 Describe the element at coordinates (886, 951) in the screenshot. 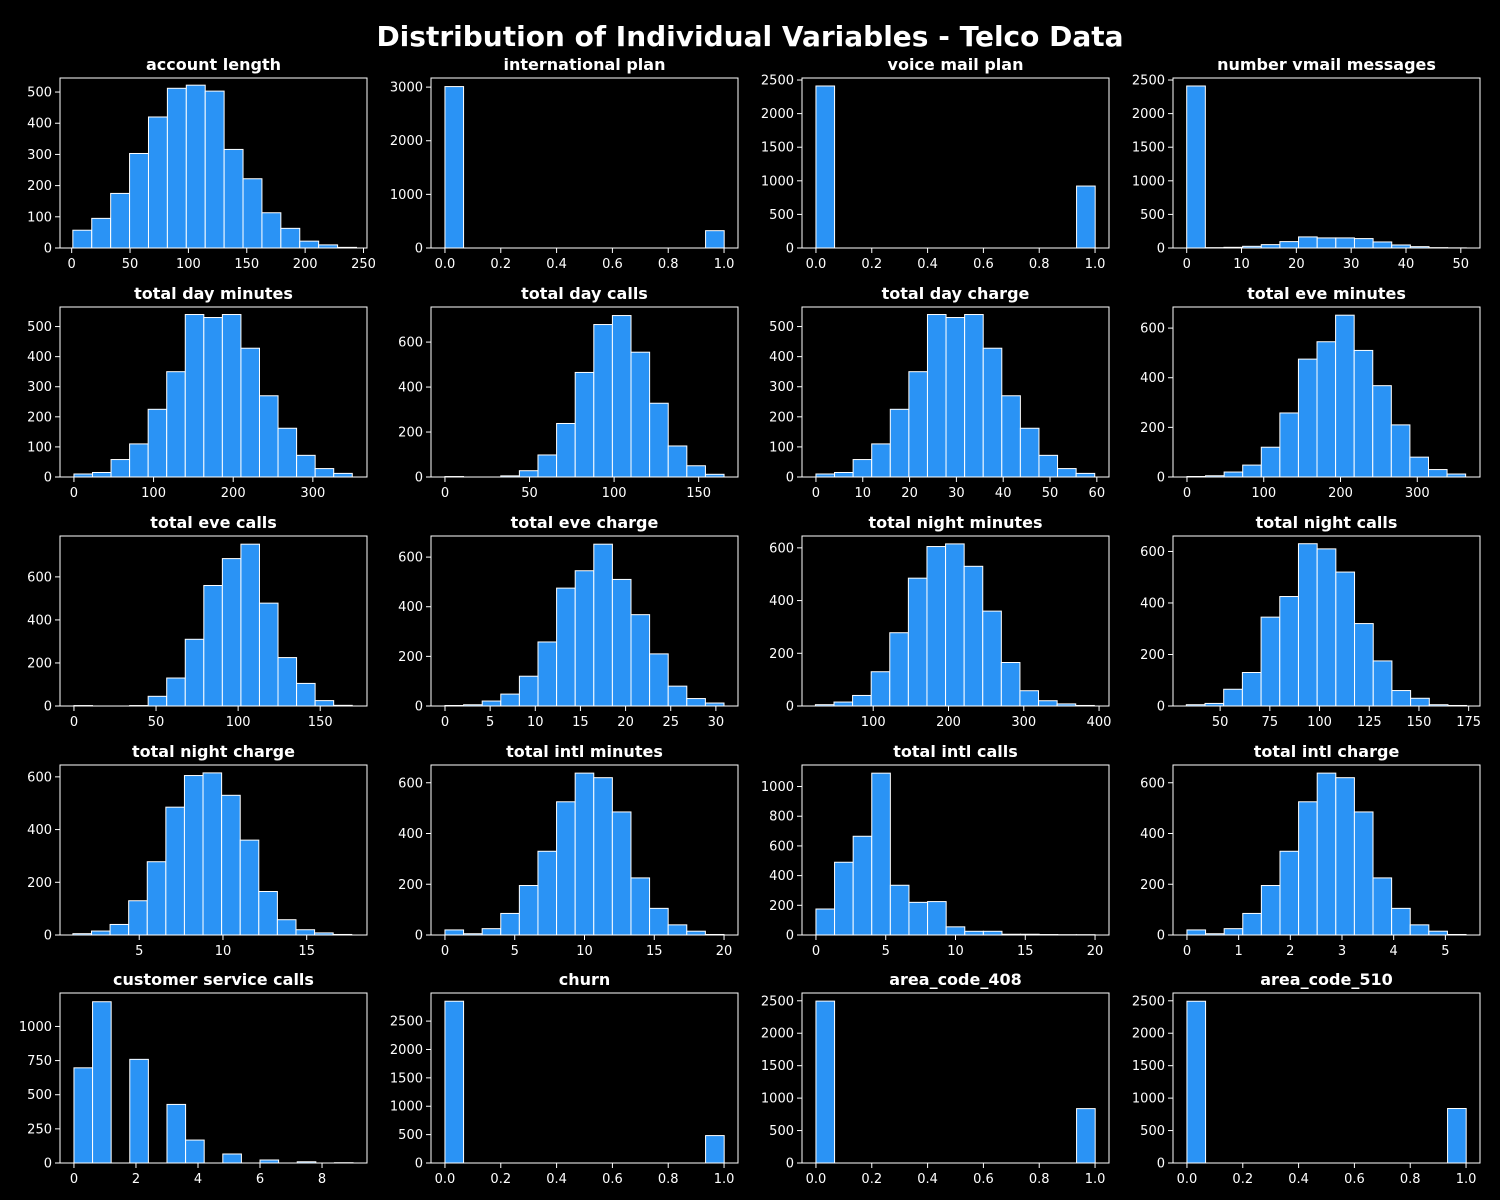

I see `x-tick-label: 5` at that location.